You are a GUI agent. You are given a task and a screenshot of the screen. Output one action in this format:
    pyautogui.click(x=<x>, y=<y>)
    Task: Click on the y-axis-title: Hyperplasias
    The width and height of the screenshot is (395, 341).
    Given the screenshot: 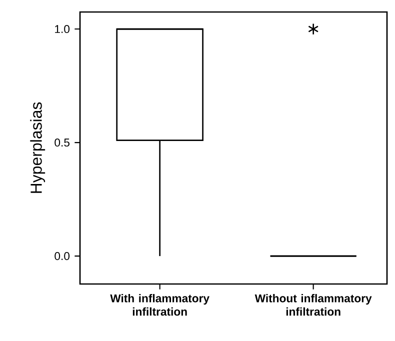 What is the action you would take?
    pyautogui.click(x=38, y=147)
    